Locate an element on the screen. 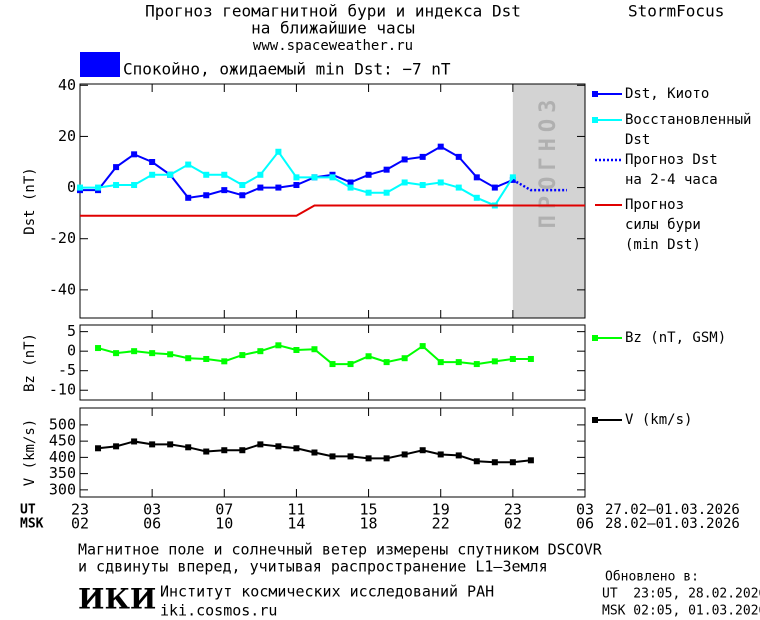 The image size is (760, 620). x-tick-label: 10 is located at coordinates (224, 524).